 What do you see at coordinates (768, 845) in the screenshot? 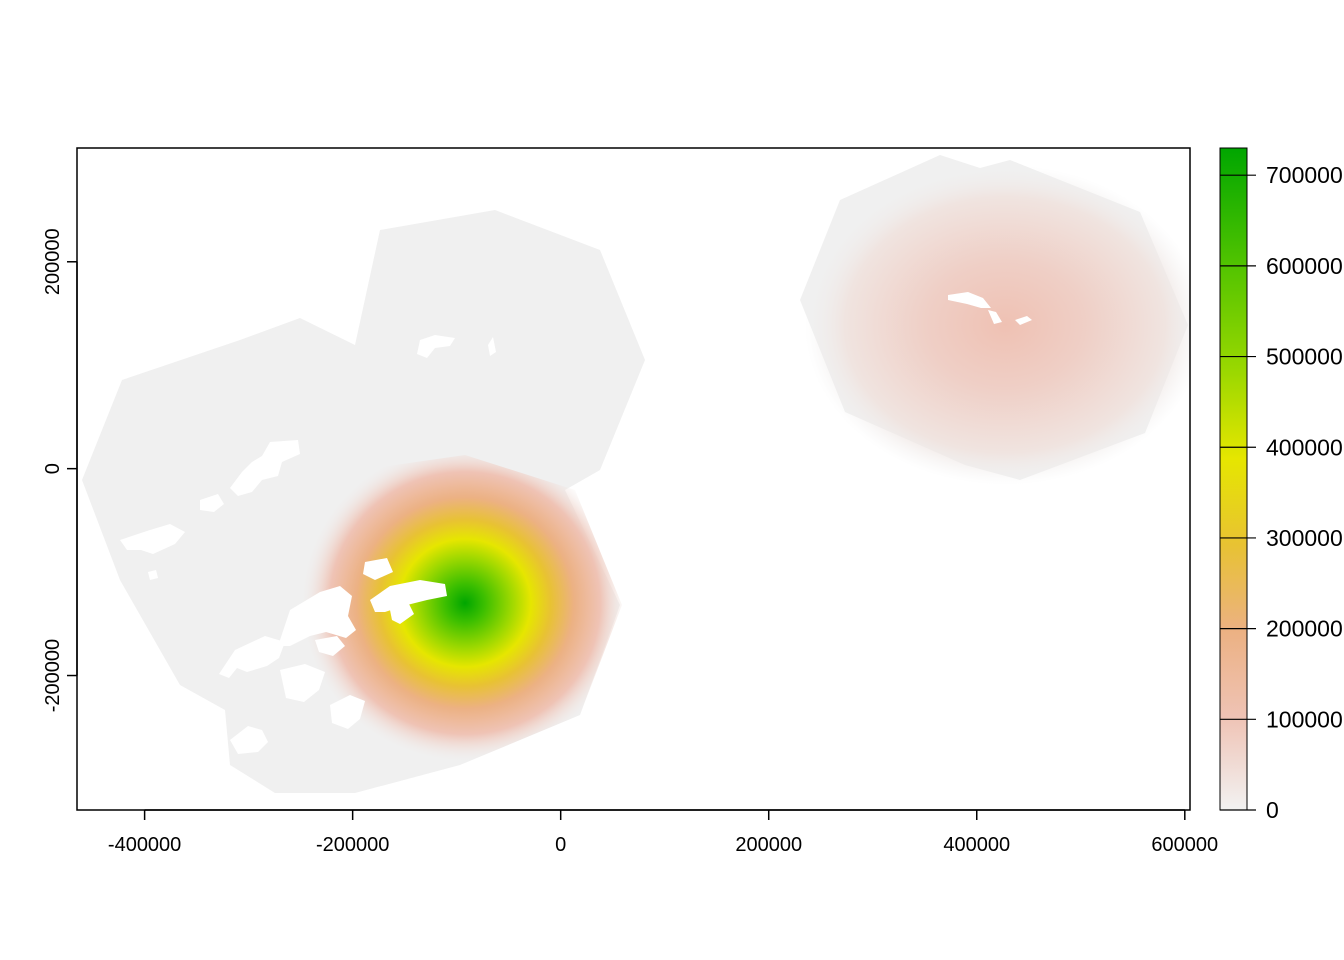
I see `x-tick-label: 200000` at bounding box center [768, 845].